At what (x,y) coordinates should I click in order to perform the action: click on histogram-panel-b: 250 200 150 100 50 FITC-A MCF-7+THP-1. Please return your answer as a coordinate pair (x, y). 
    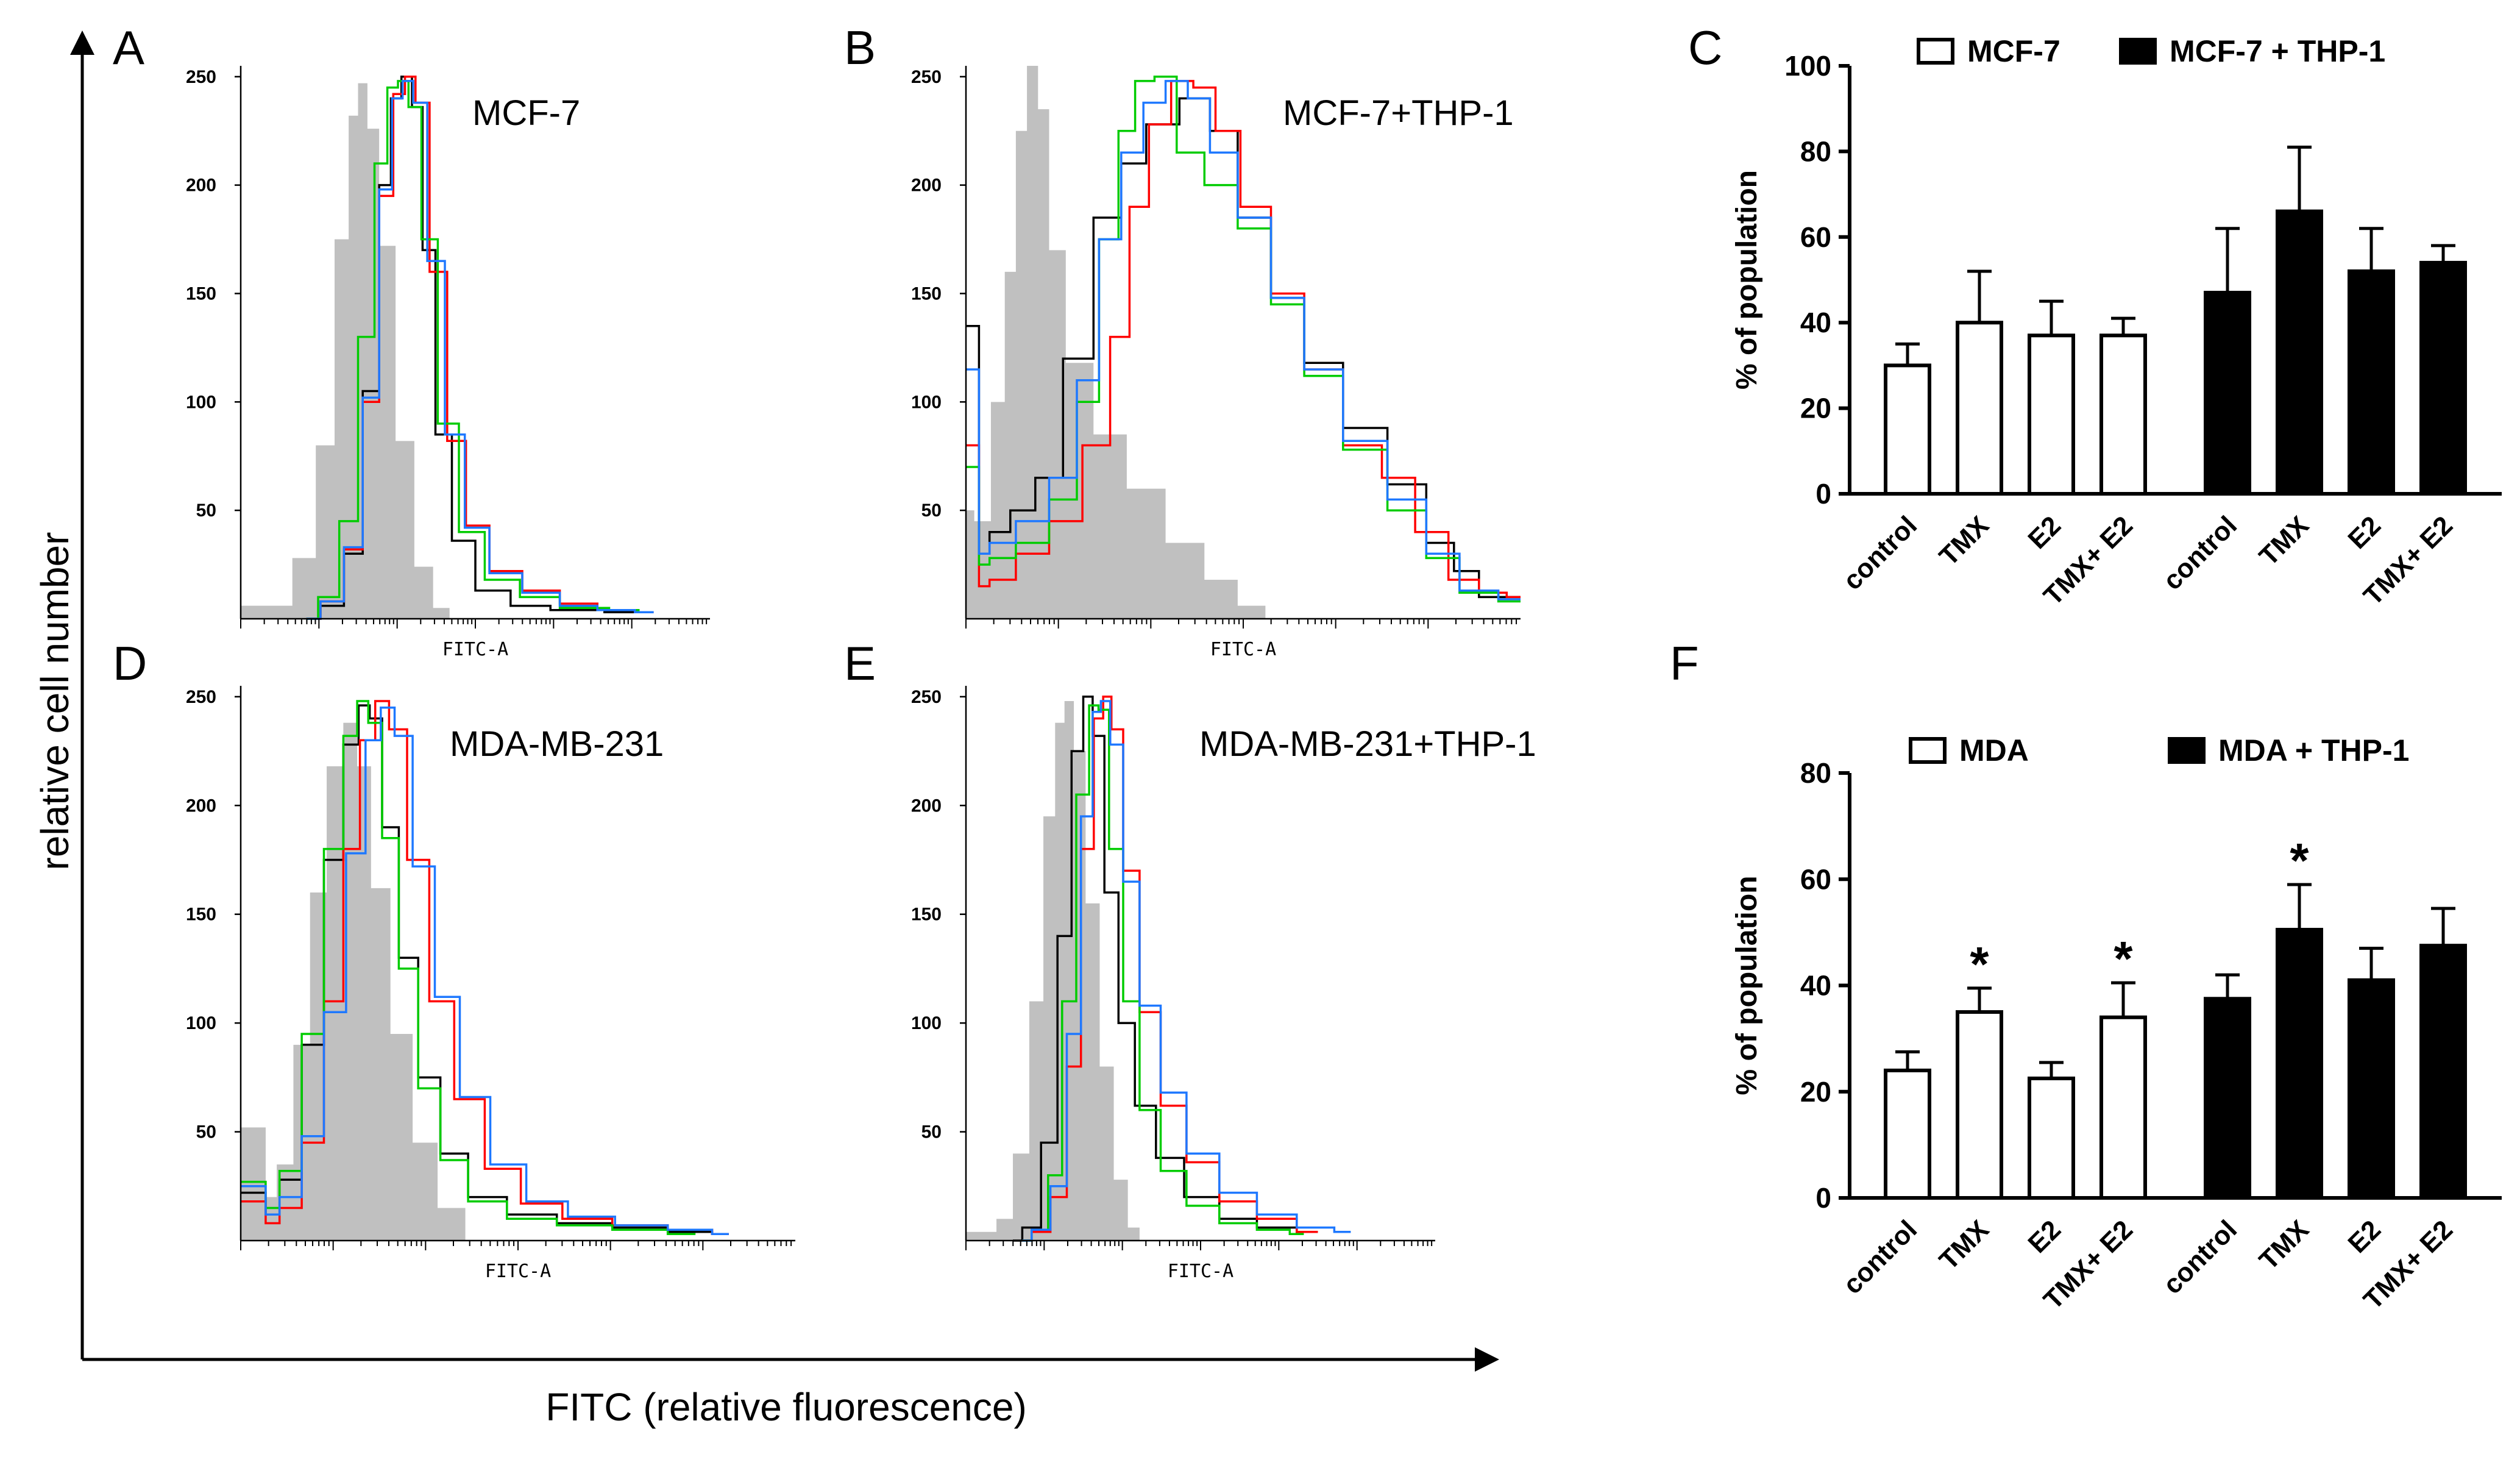
    Looking at the image, I should click on (1216, 363).